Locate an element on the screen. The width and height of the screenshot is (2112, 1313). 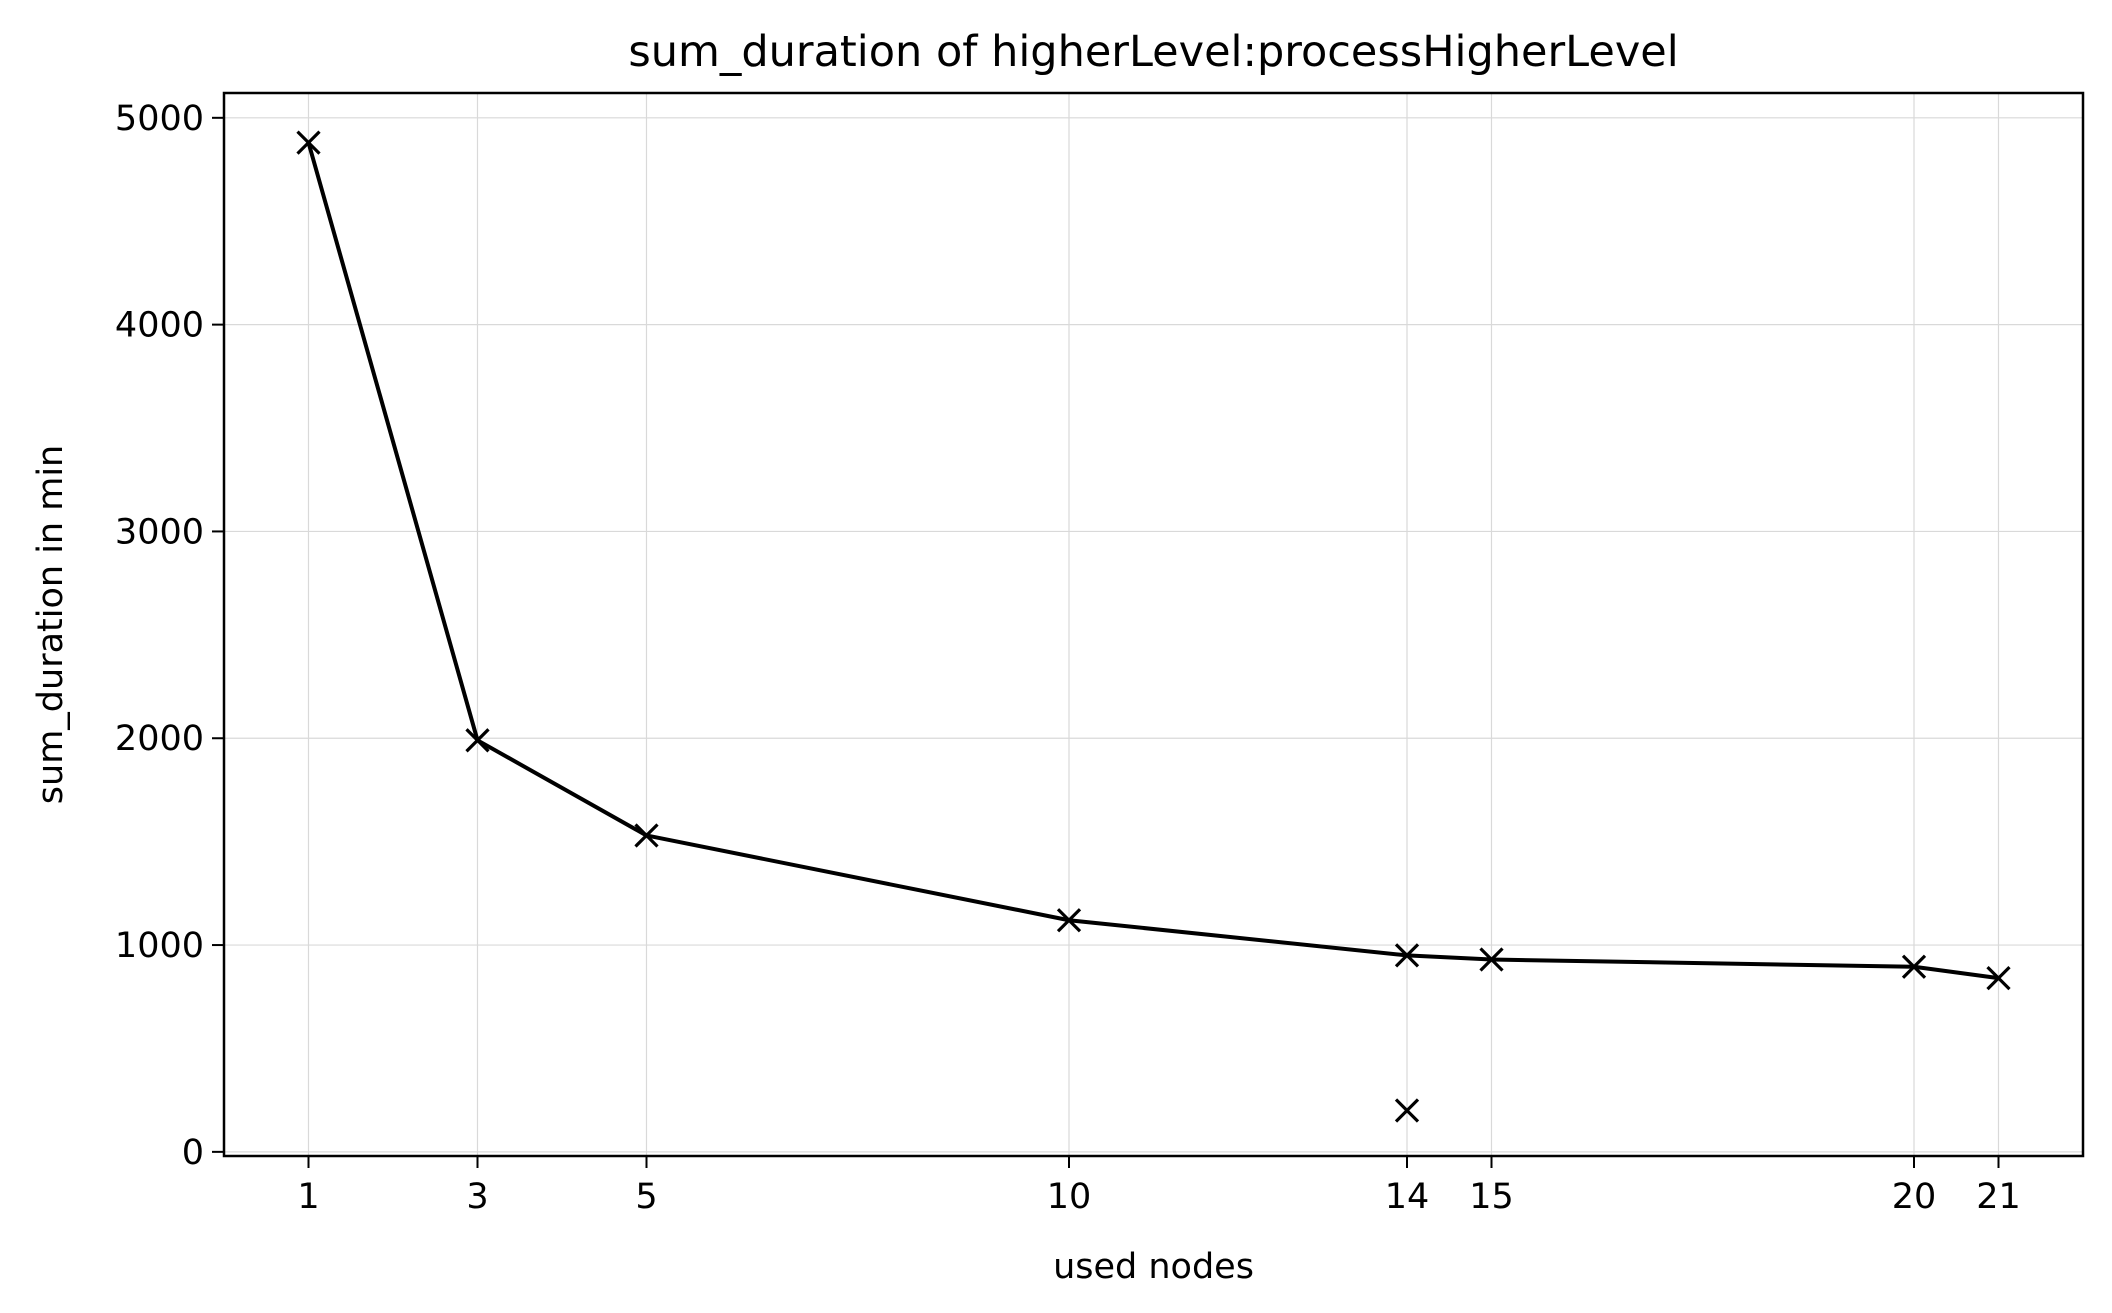
y-tick-label: 1000 is located at coordinates (159, 946).